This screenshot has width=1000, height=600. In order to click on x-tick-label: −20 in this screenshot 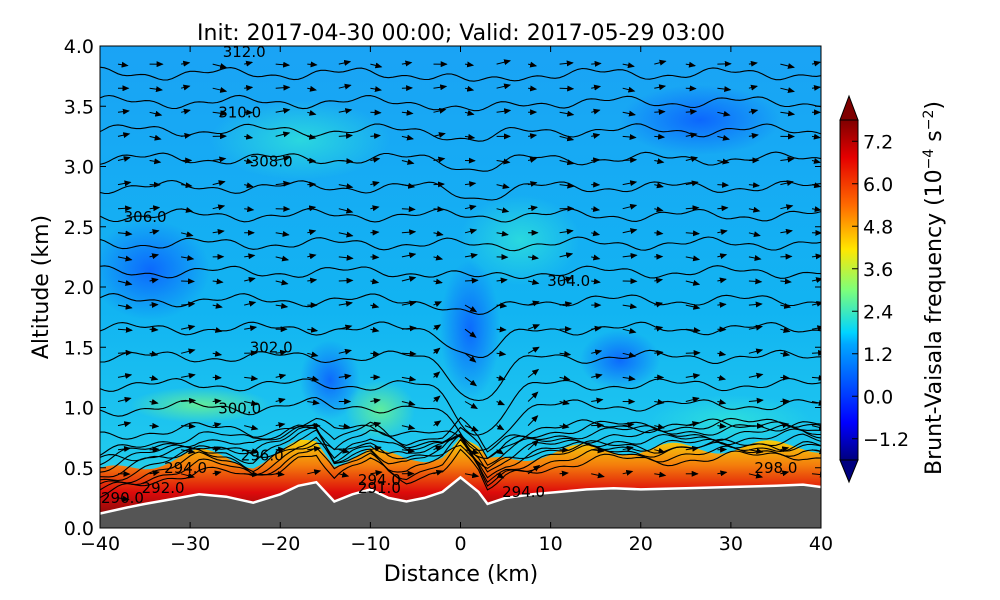, I will do `click(280, 544)`.